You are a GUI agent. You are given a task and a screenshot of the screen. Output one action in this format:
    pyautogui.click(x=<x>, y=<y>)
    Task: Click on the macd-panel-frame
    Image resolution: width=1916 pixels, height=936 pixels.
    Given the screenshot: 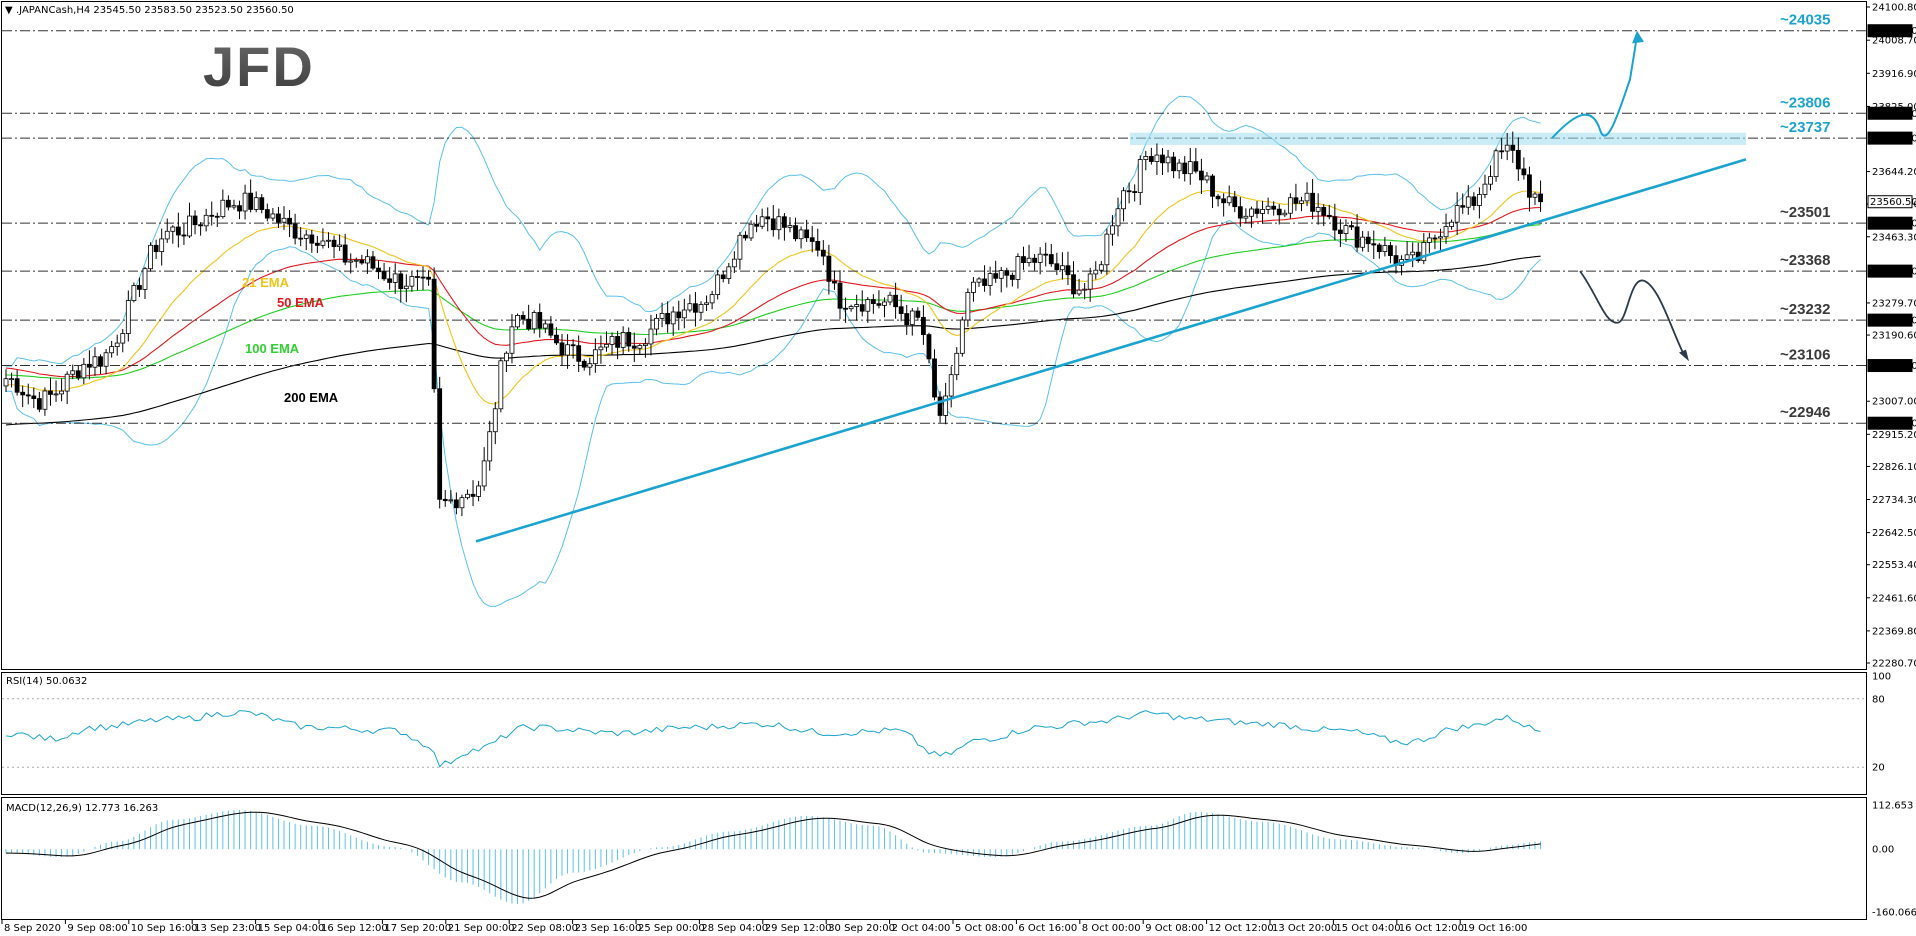 What is the action you would take?
    pyautogui.click(x=934, y=858)
    